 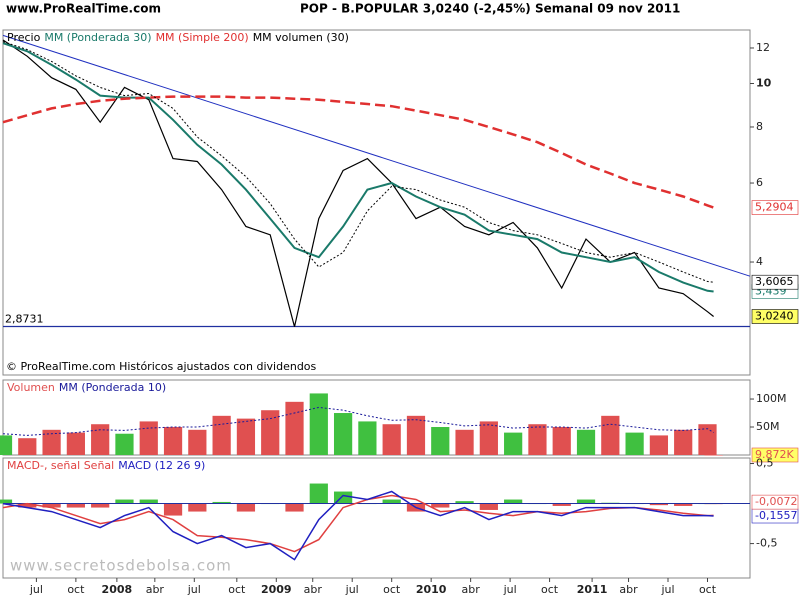 What do you see at coordinates (117, 589) in the screenshot?
I see `x-tick-label: 2008` at bounding box center [117, 589].